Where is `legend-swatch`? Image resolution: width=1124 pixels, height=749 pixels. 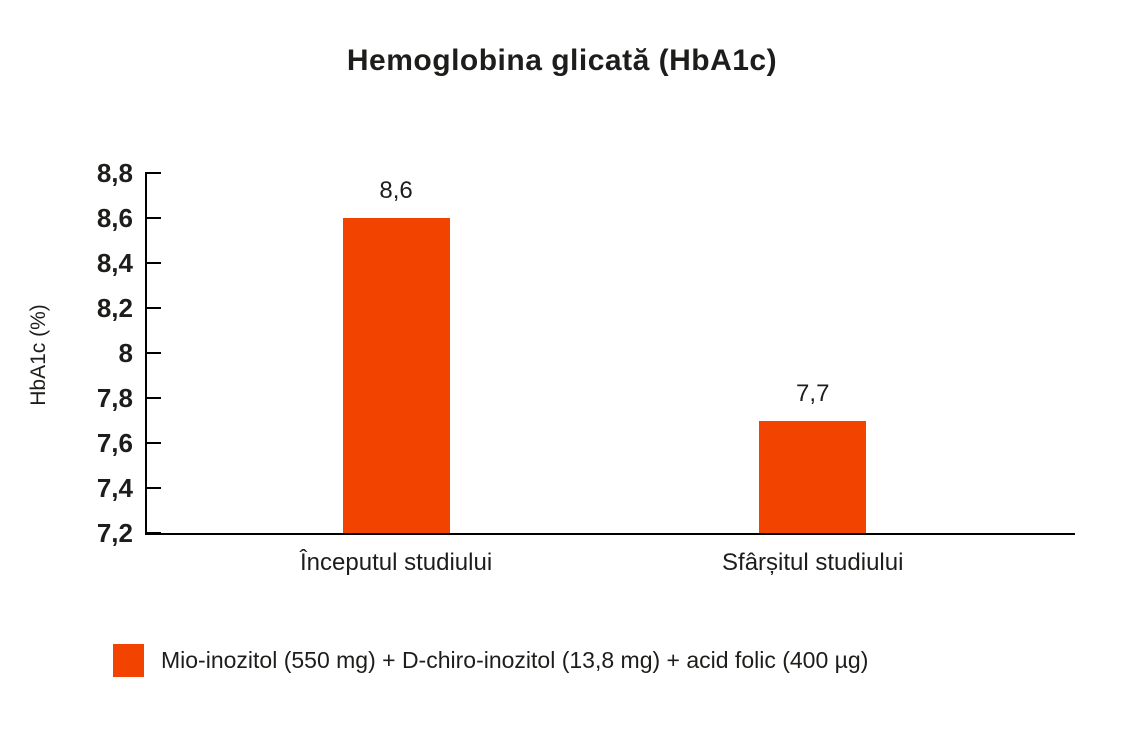
legend-swatch is located at coordinates (128, 660).